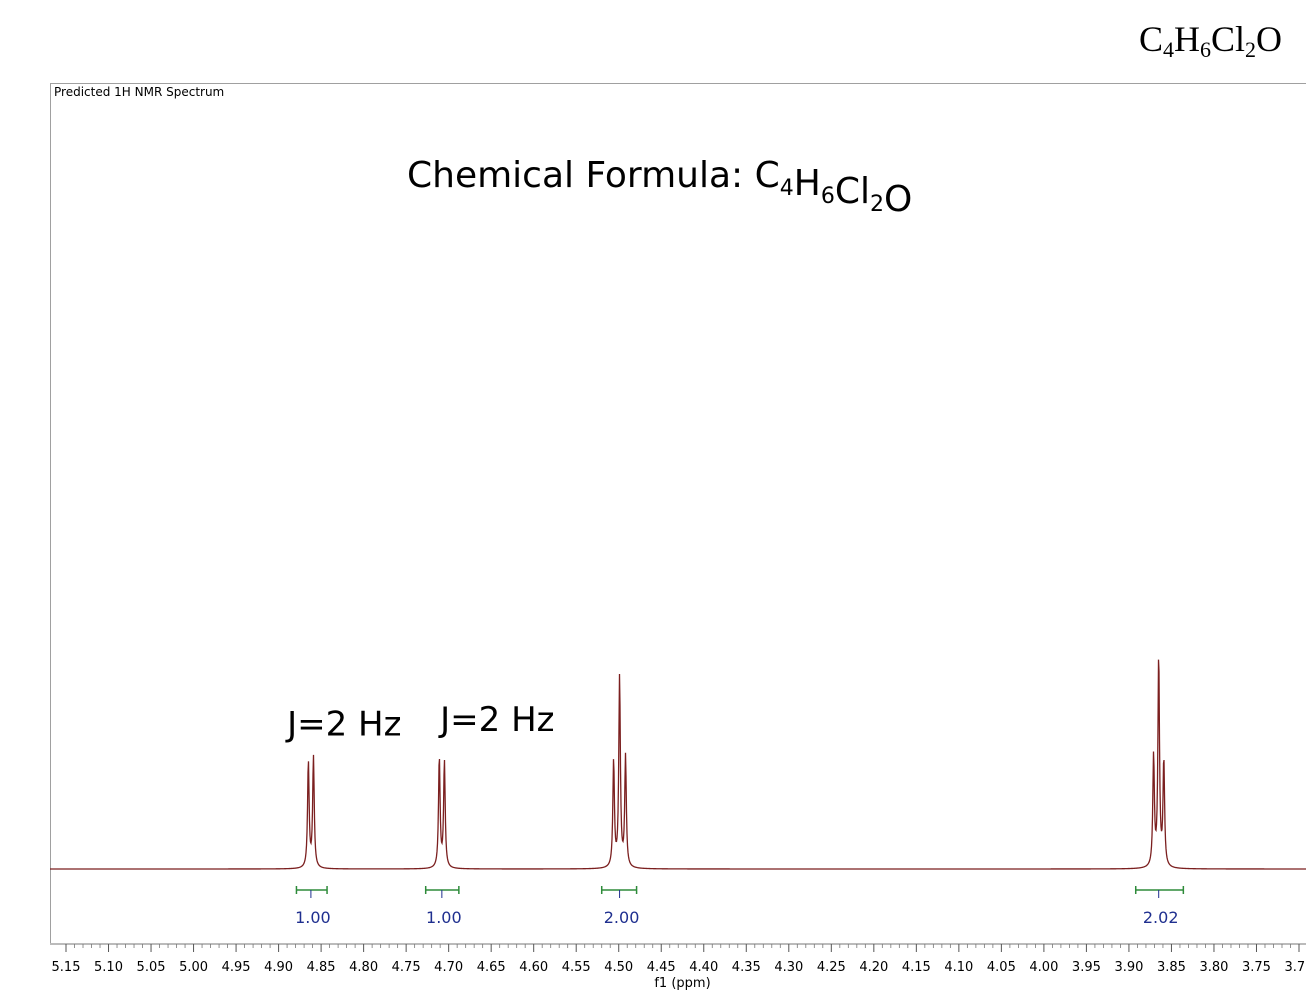 The width and height of the screenshot is (1306, 1000). Describe the element at coordinates (958, 967) in the screenshot. I see `x-tick-label: 4.10` at that location.